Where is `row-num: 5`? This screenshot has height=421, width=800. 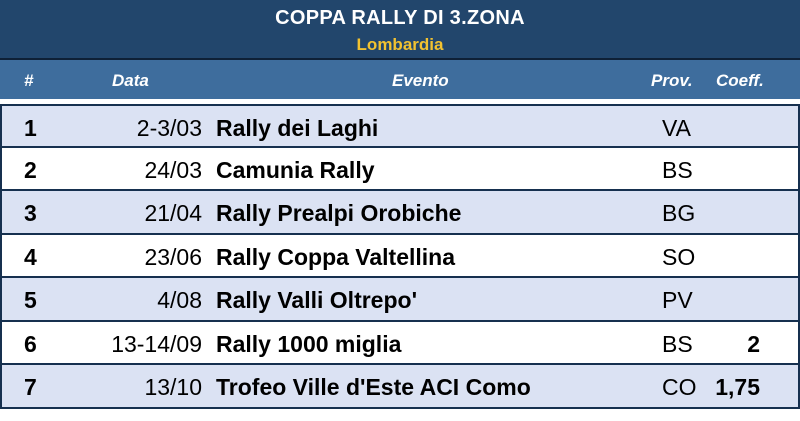
row-num: 5 is located at coordinates (30, 300).